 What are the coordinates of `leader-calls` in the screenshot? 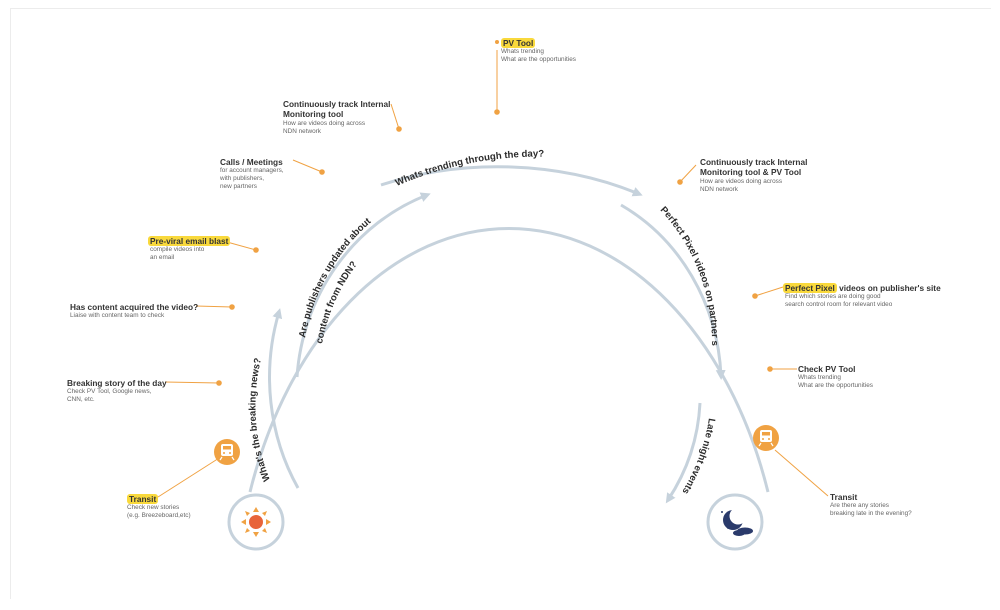 It's located at (307, 166).